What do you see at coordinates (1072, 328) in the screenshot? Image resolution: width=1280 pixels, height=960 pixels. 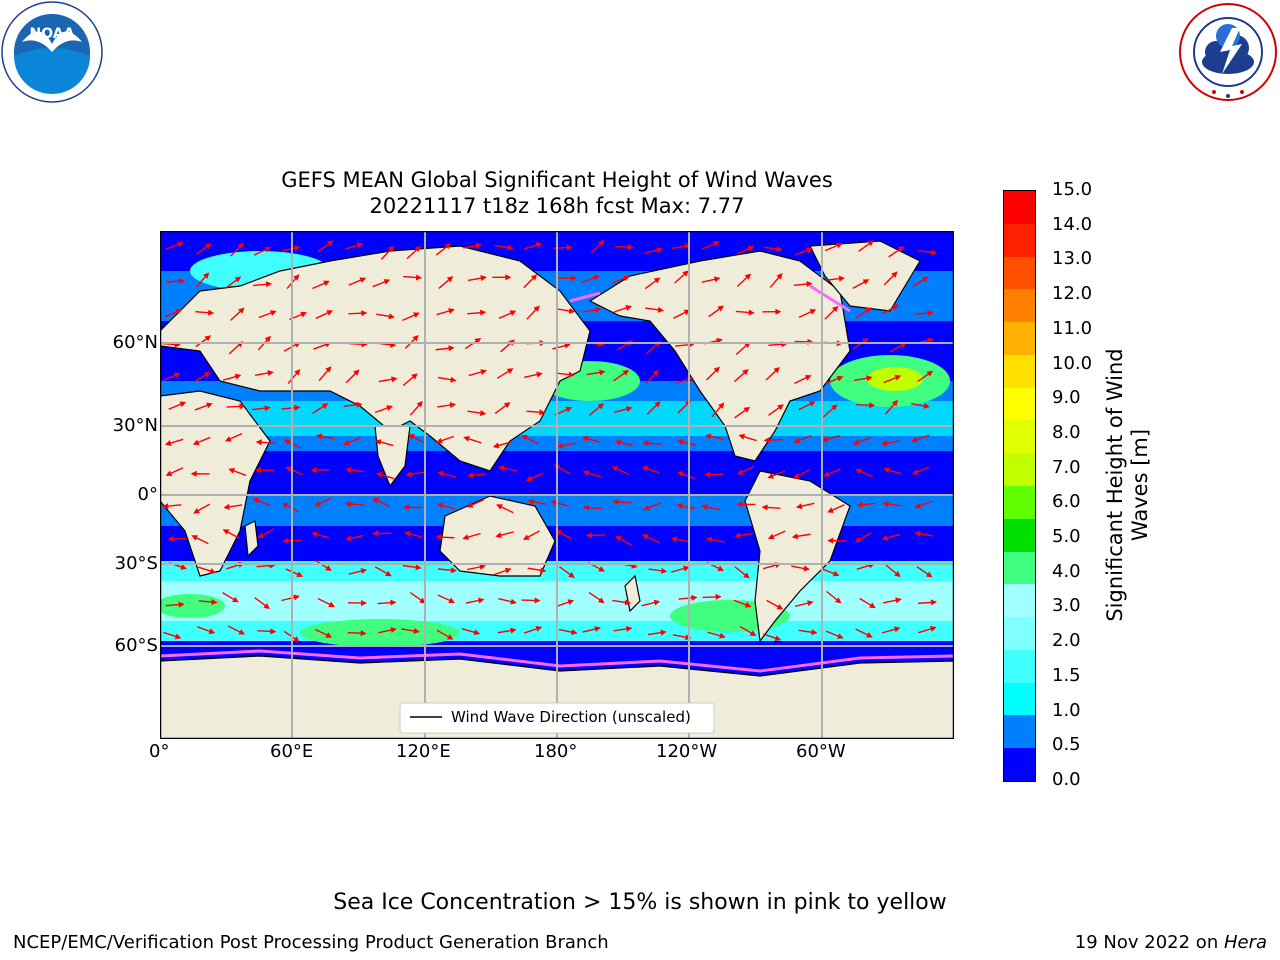 I see `colorbar-tick-label: 11.0` at bounding box center [1072, 328].